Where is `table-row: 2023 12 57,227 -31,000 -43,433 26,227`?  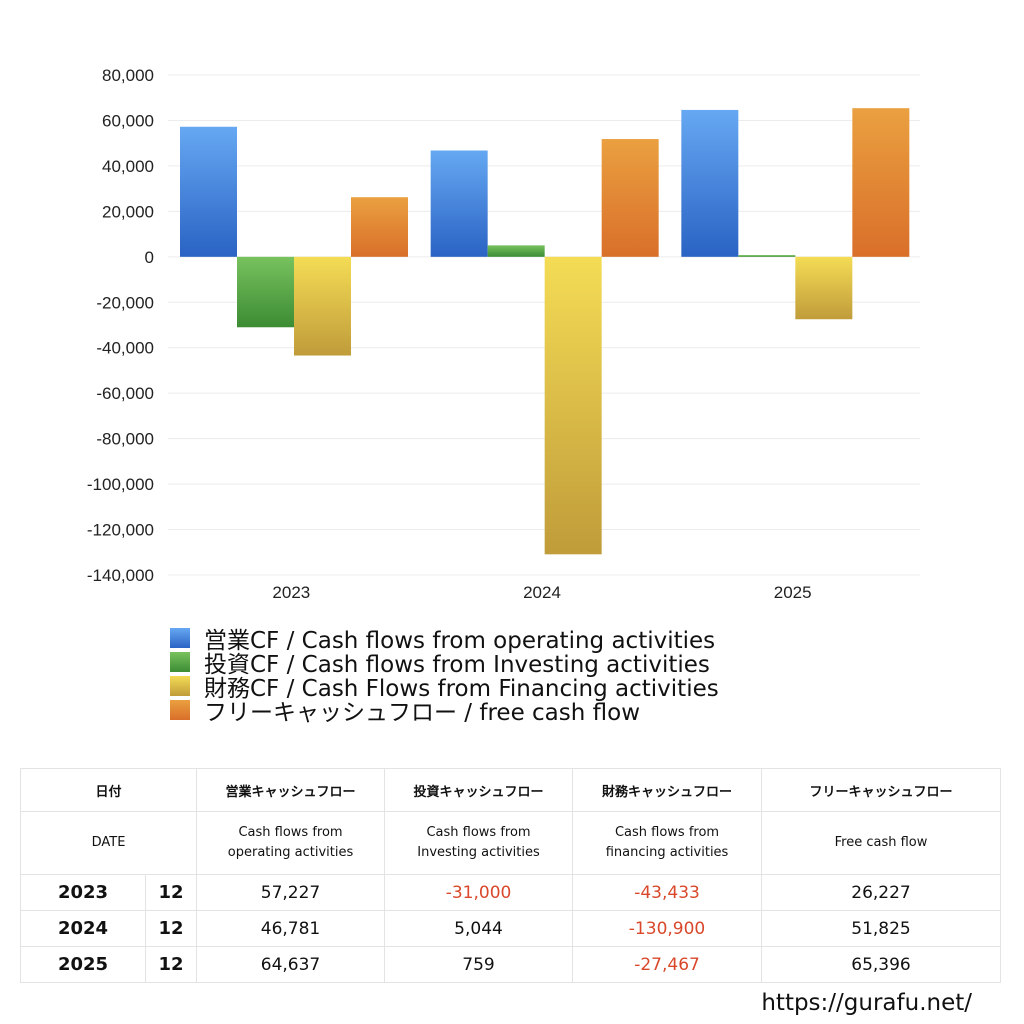 table-row: 2023 12 57,227 -31,000 -43,433 26,227 is located at coordinates (511, 892).